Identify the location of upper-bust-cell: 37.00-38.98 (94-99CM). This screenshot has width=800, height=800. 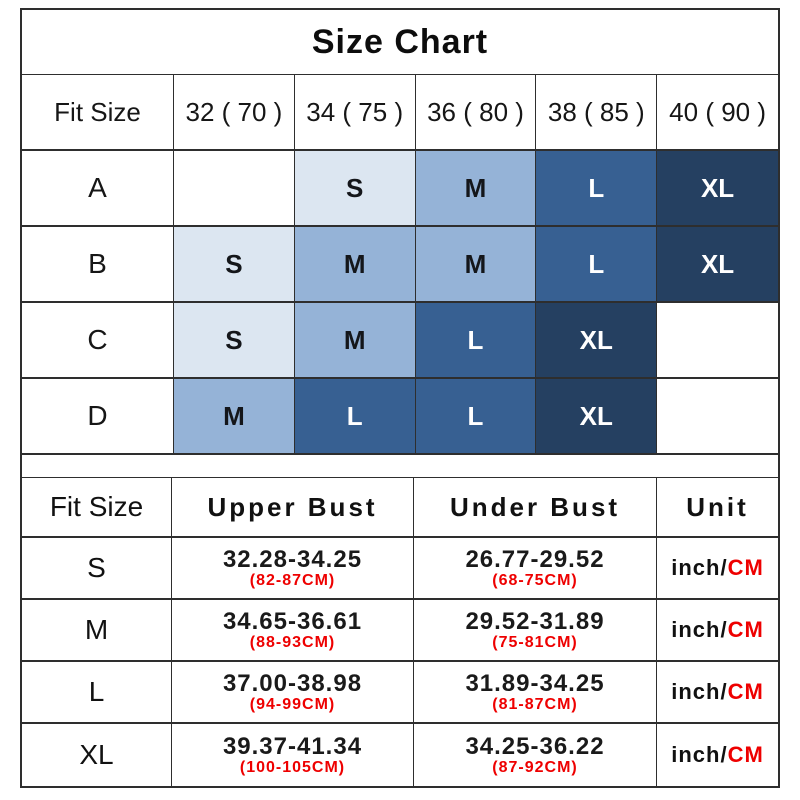
(293, 693).